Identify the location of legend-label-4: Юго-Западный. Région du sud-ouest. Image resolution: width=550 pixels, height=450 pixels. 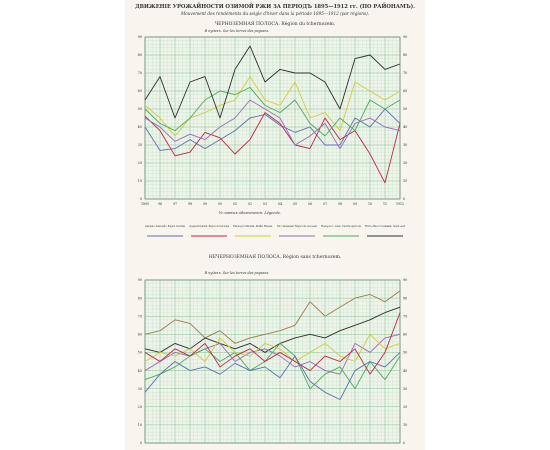
(297, 226).